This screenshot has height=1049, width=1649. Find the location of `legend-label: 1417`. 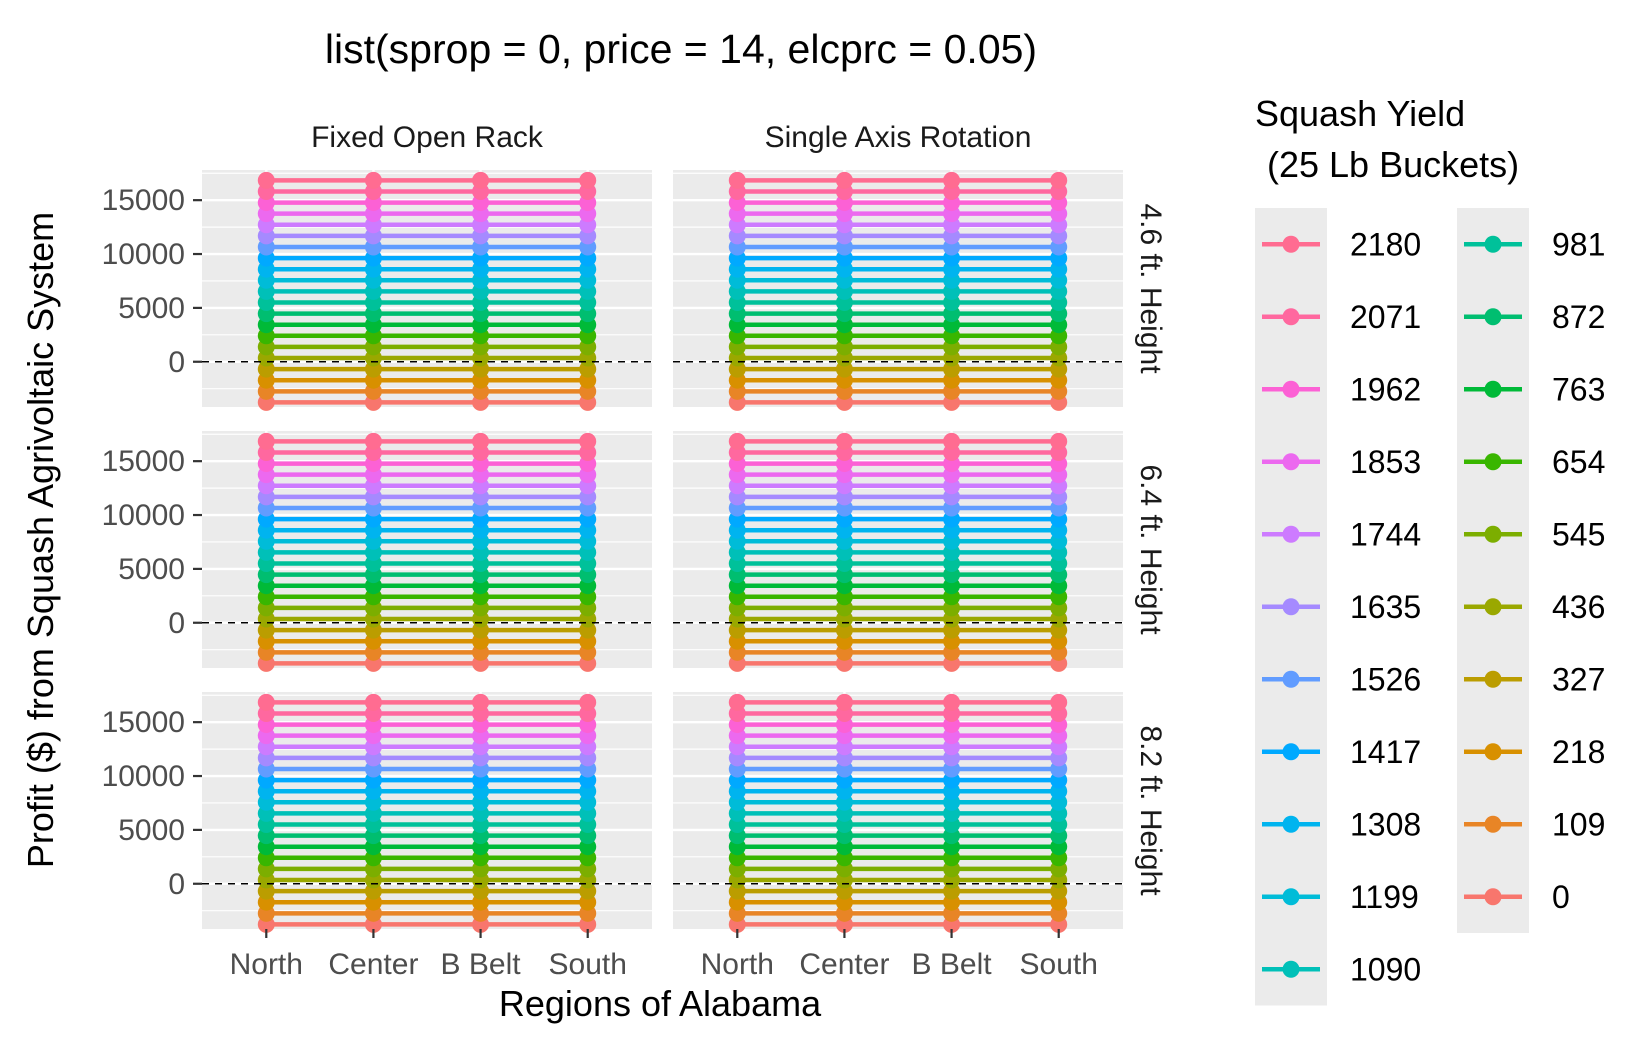

legend-label: 1417 is located at coordinates (1385, 752).